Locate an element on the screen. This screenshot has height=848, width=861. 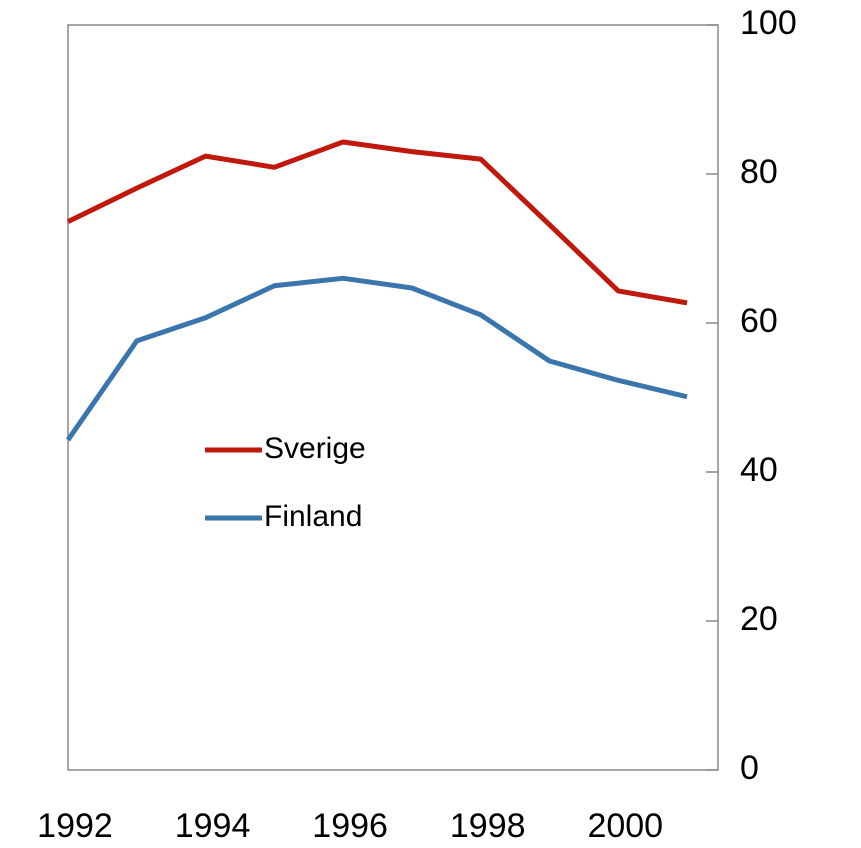
x-tick-label: 1994 is located at coordinates (213, 826).